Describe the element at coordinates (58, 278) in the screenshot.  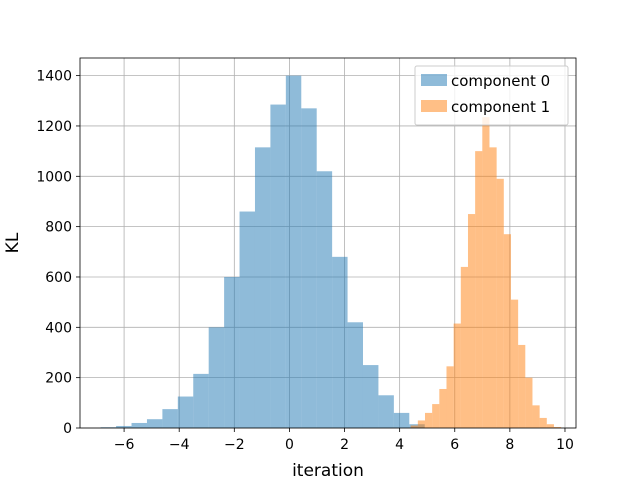
I see `y-tick-label-3: 600` at that location.